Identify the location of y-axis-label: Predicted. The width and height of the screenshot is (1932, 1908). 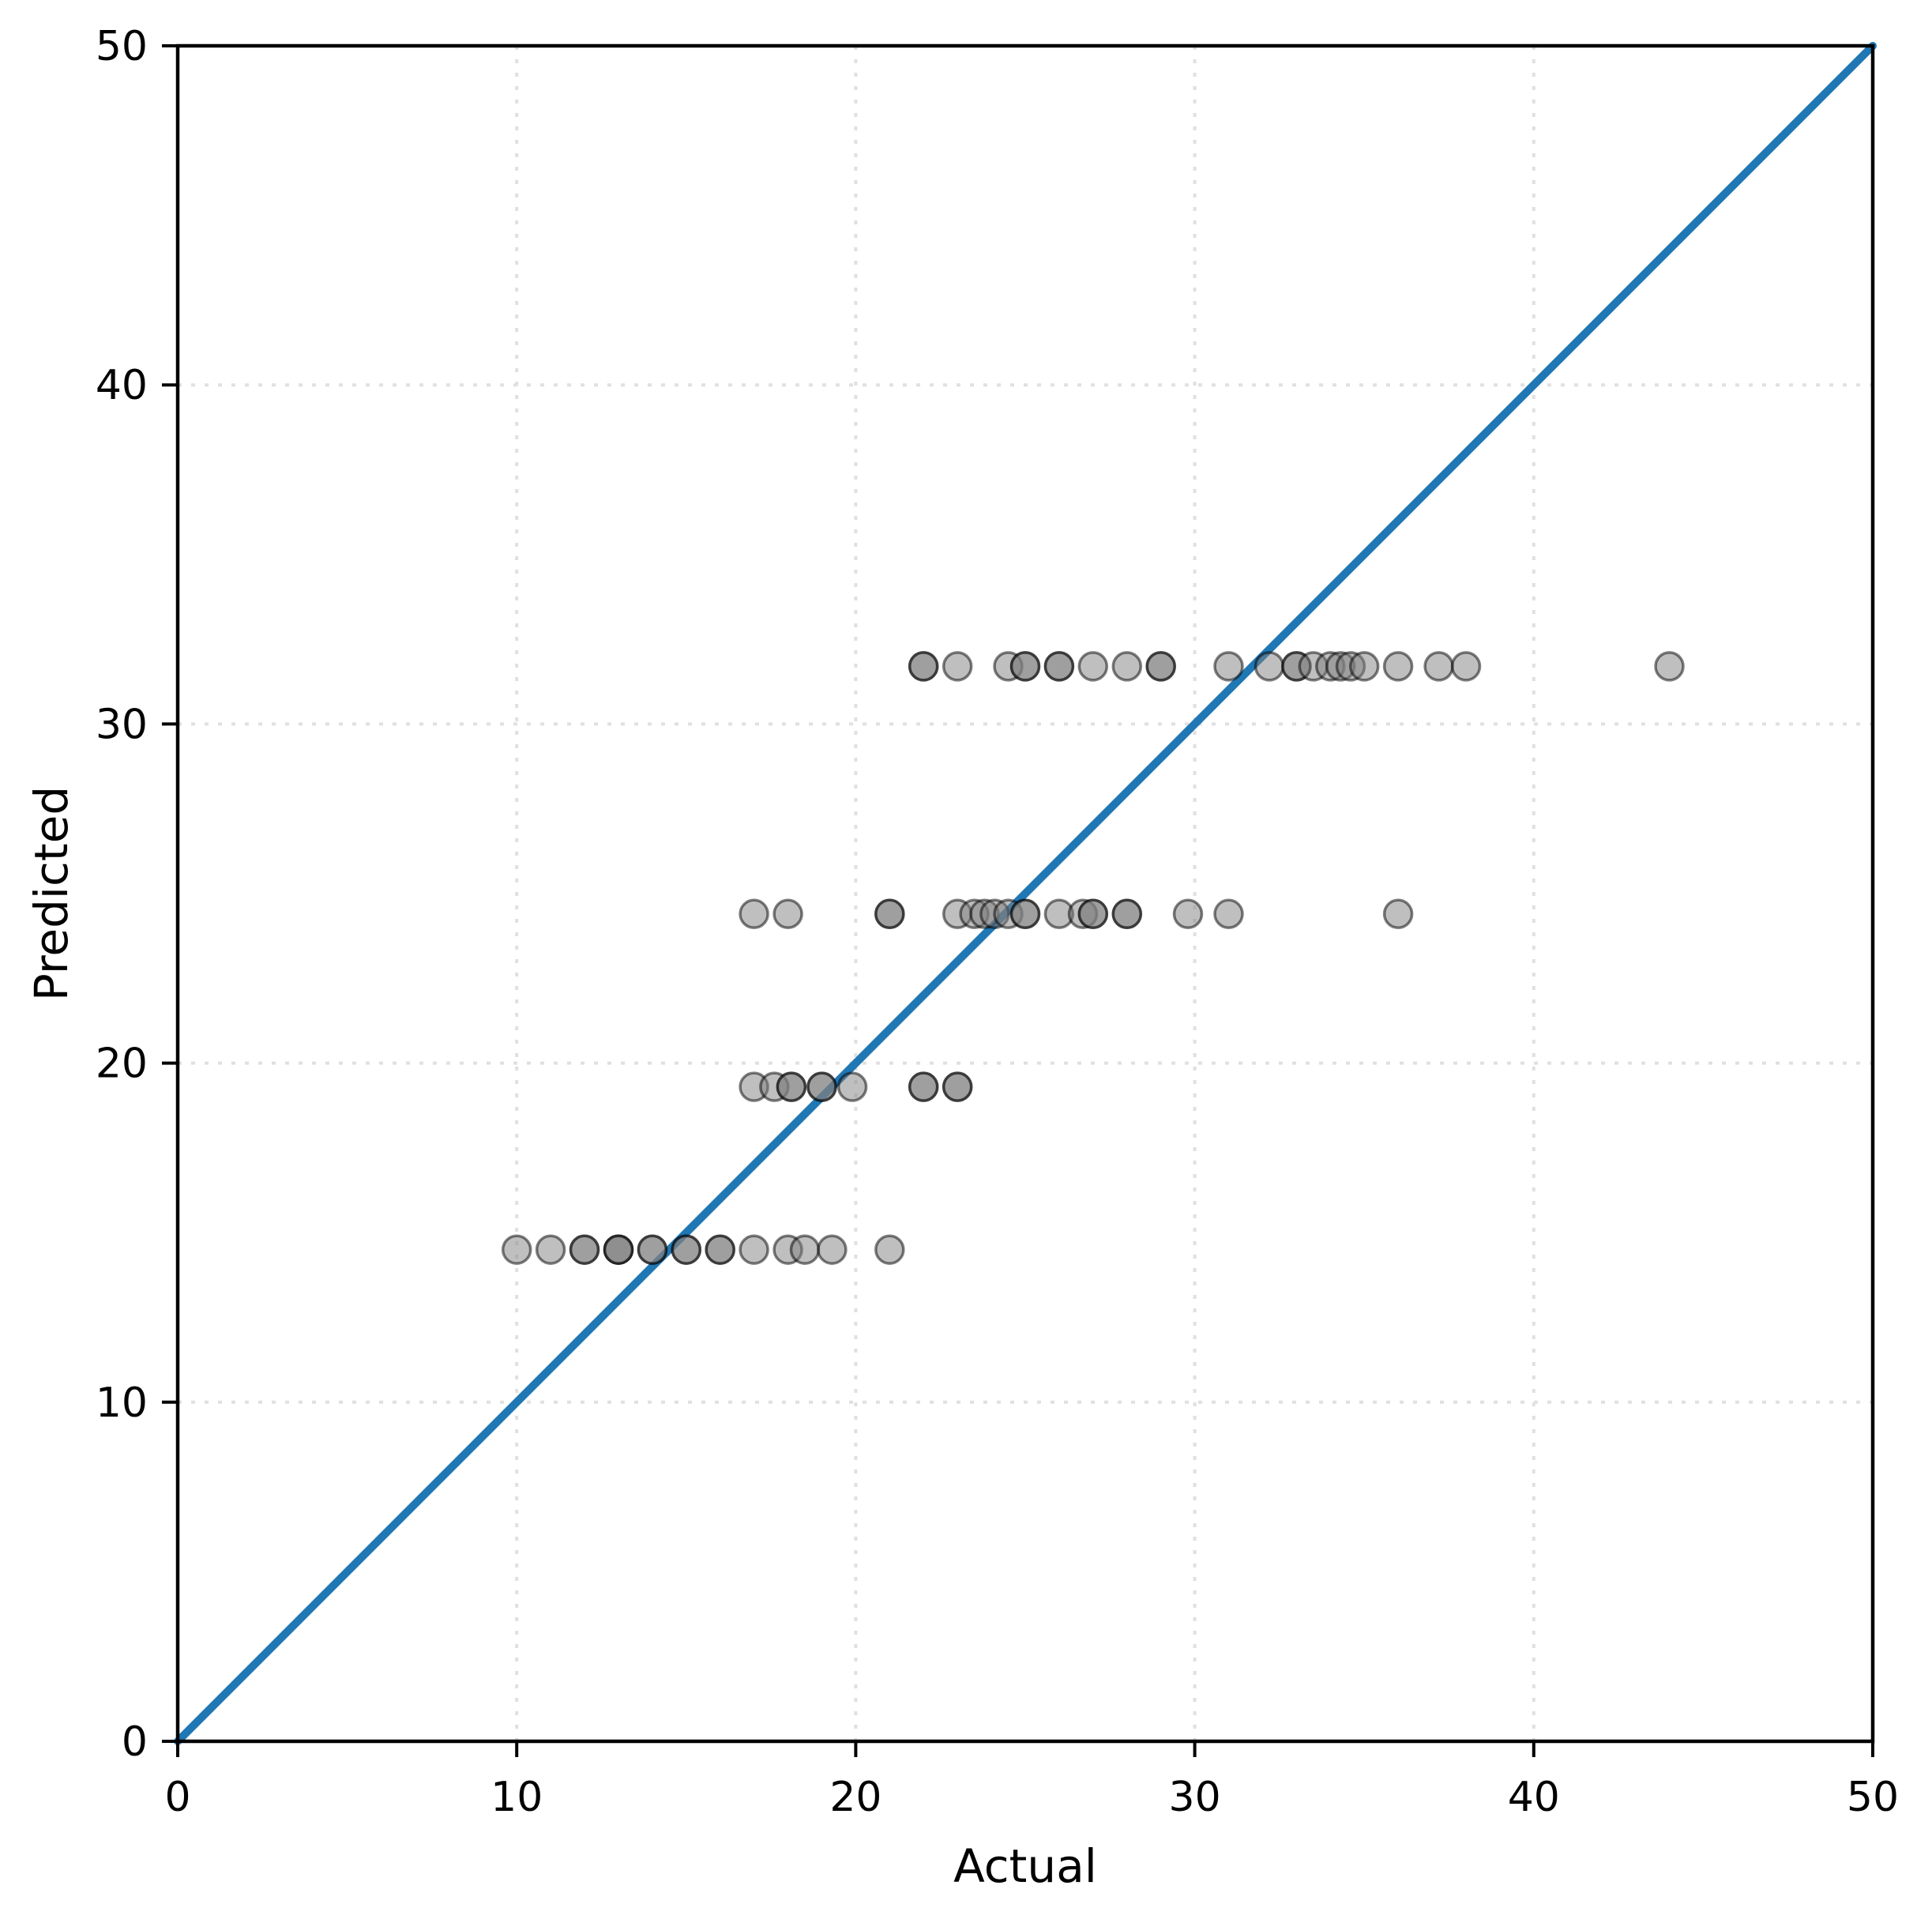
(51, 893).